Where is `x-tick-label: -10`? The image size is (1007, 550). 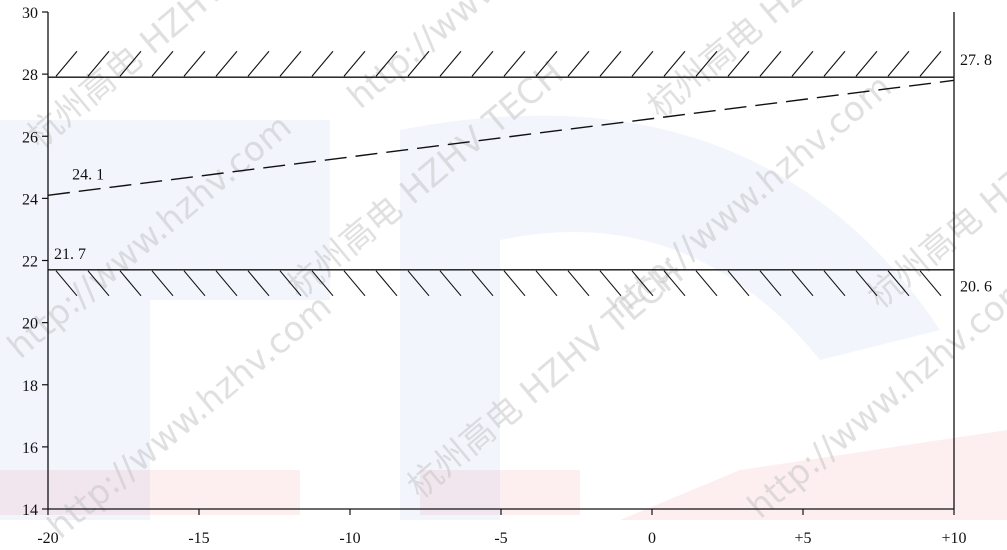
x-tick-label: -10 is located at coordinates (349, 538).